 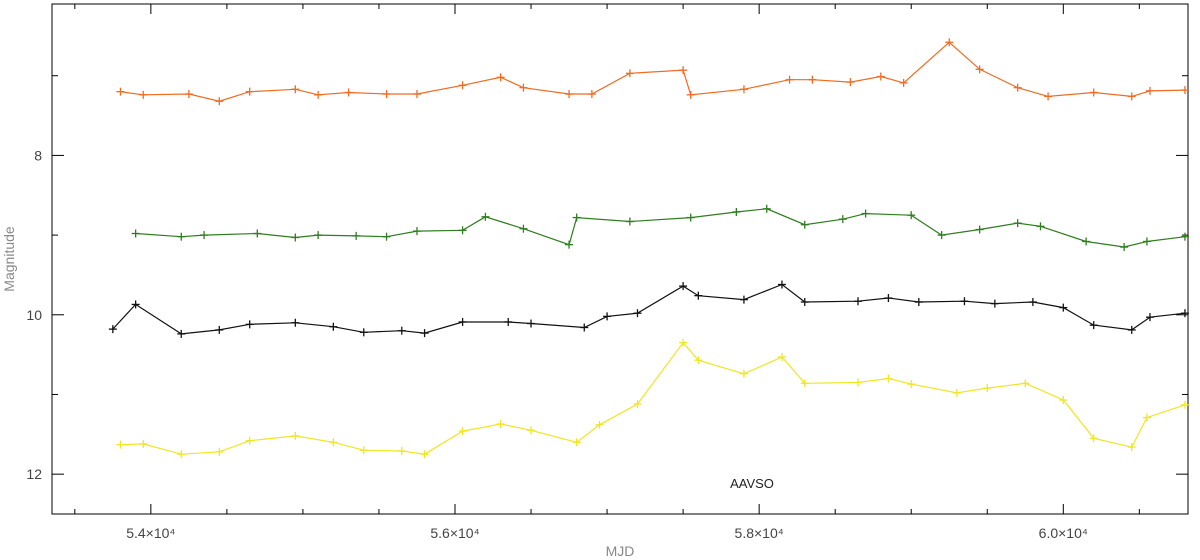 What do you see at coordinates (38, 155) in the screenshot?
I see `y-tick-label: 8` at bounding box center [38, 155].